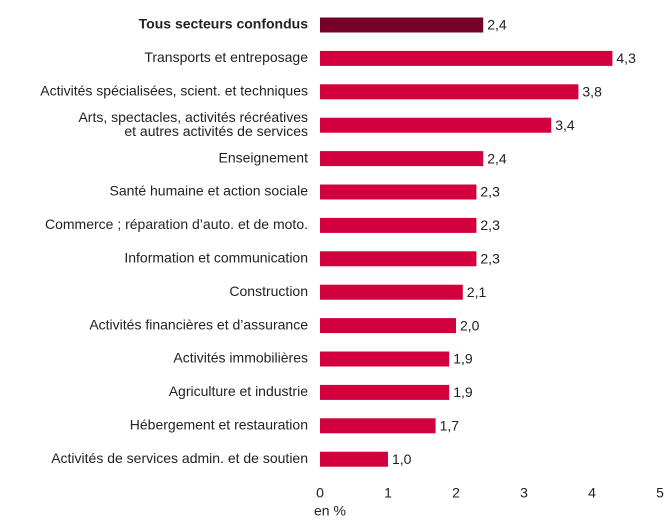 The width and height of the screenshot is (668, 525). What do you see at coordinates (198, 324) in the screenshot?
I see `y-tick-label: Activités financières et d’assurance` at bounding box center [198, 324].